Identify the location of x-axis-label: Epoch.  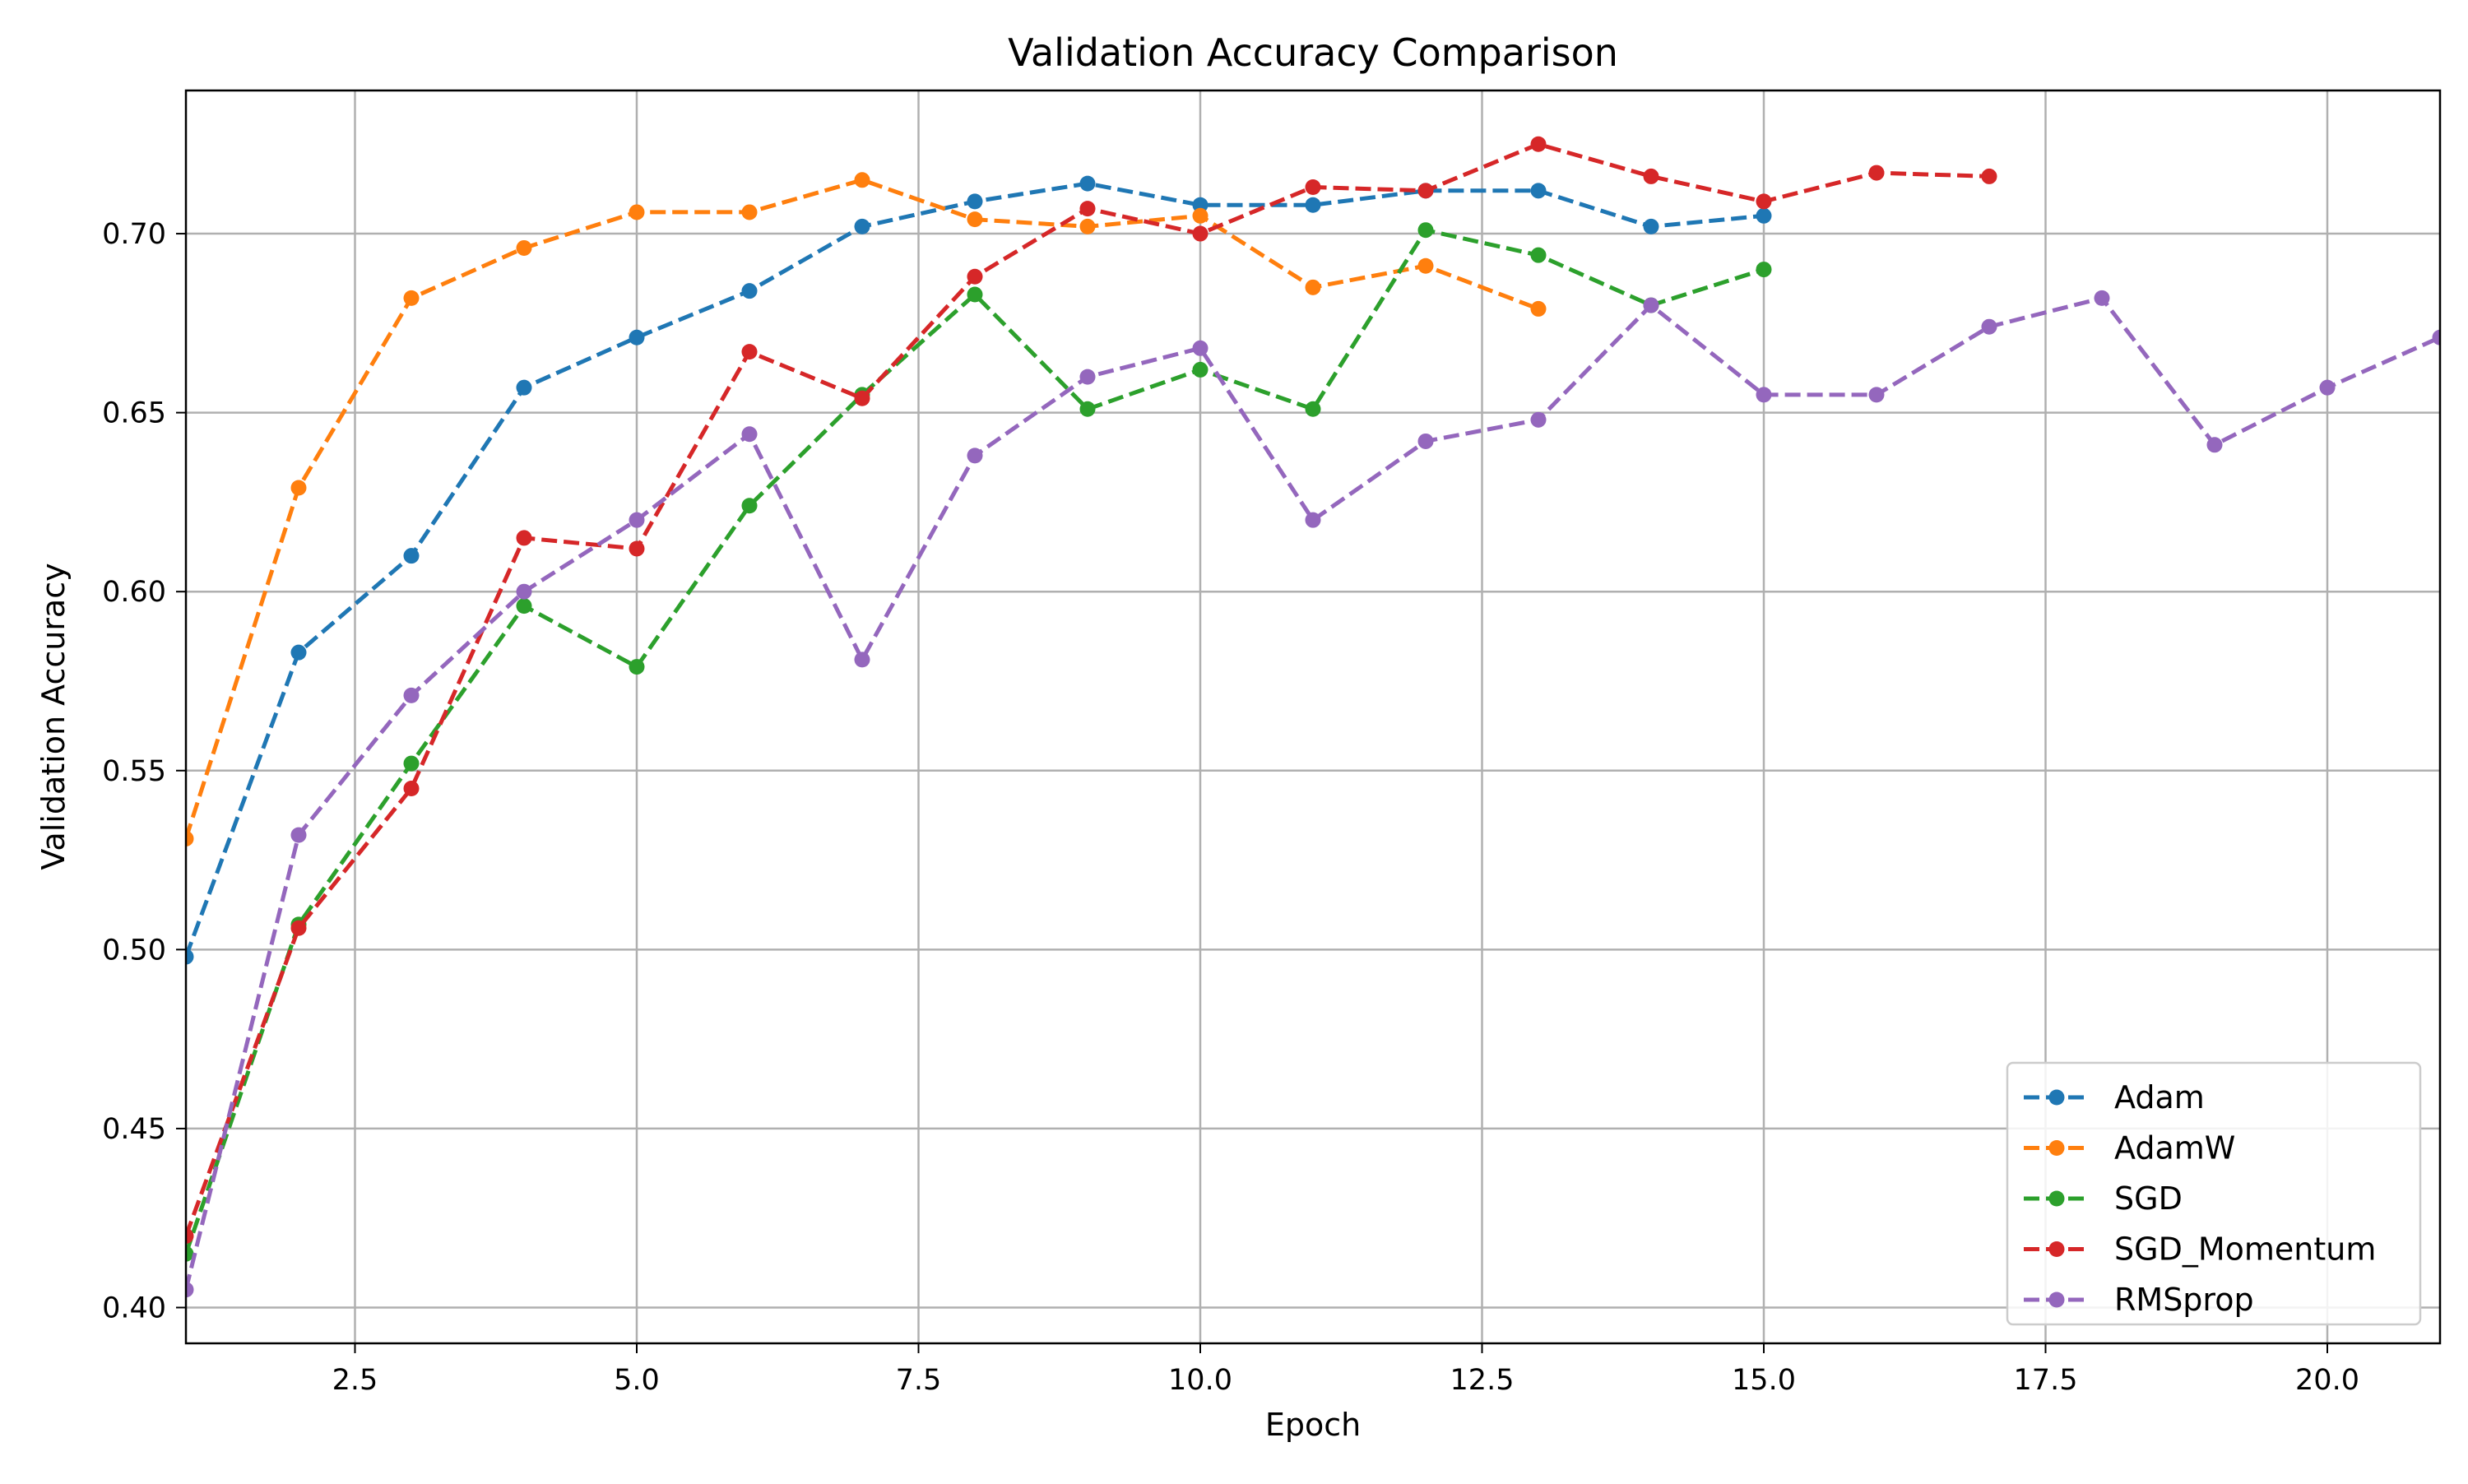
(1313, 1425).